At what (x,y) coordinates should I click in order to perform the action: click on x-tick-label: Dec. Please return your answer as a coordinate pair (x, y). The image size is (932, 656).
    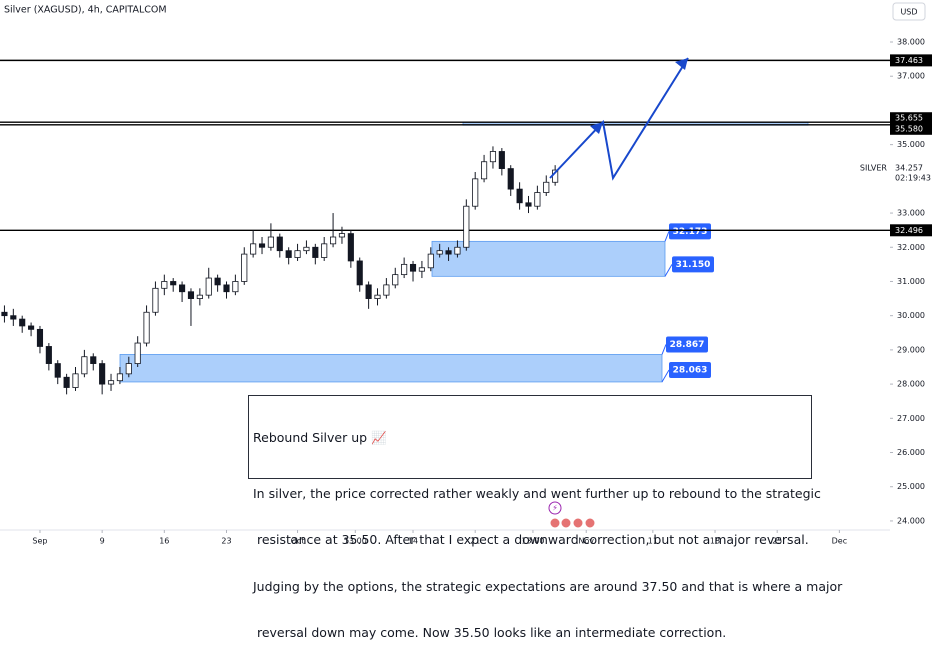
    Looking at the image, I should click on (839, 541).